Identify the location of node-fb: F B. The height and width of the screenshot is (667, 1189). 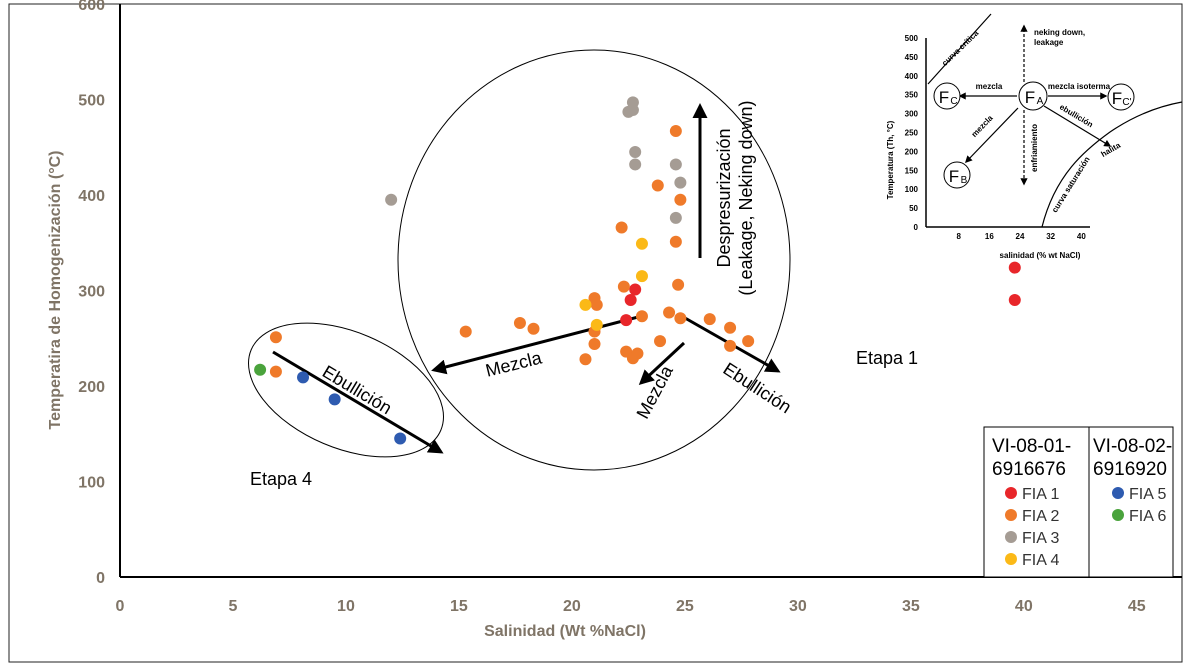
(957, 175).